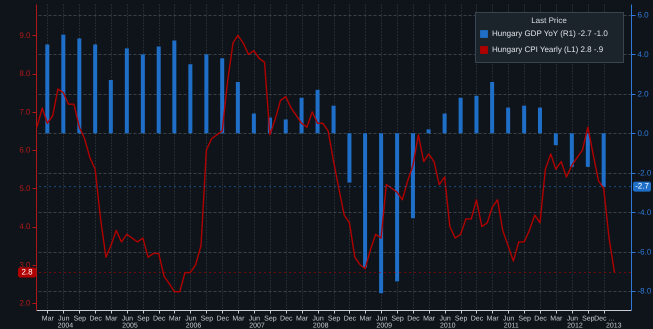  Describe the element at coordinates (25, 303) in the screenshot. I see `y-tick-label: 2.0` at that location.